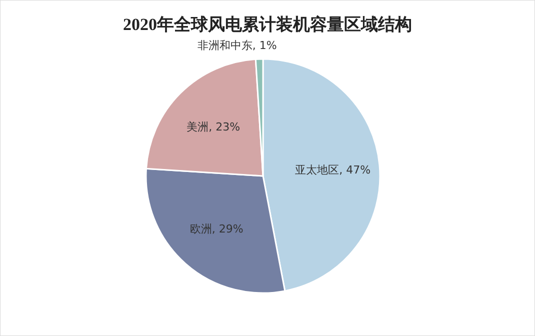  I want to click on chart-title: 2020年全球风电累计装机容量区域结构, so click(267, 24).